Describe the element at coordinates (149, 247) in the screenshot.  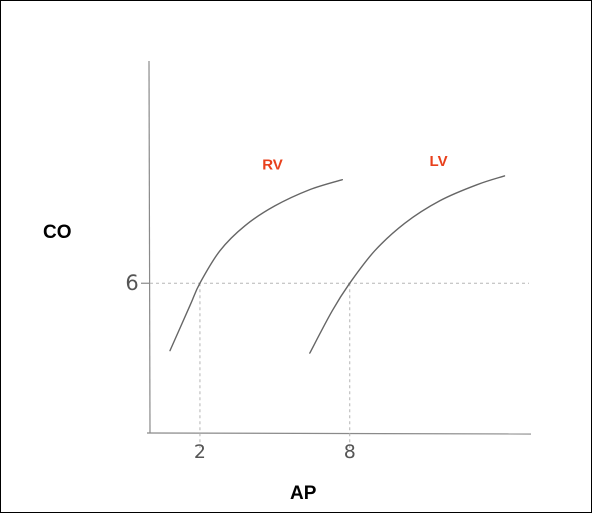
I see `y-axis` at that location.